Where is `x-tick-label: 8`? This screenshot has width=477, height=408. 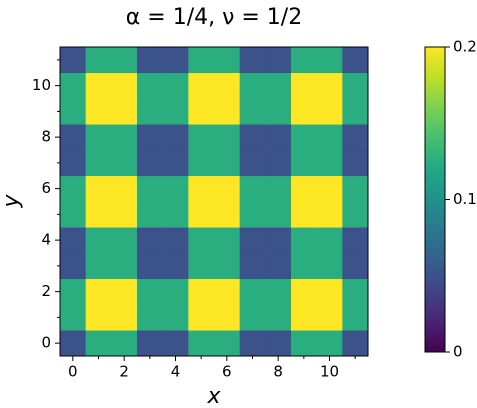
x-tick-label: 8 is located at coordinates (278, 372).